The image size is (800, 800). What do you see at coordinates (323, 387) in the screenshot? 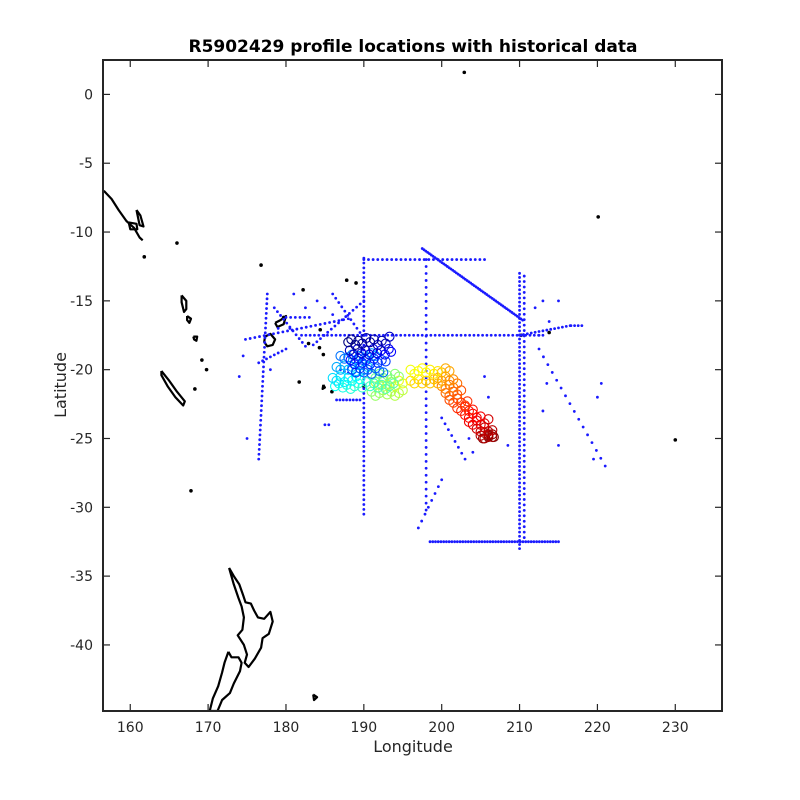
I see `coastline-tongatapu` at bounding box center [323, 387].